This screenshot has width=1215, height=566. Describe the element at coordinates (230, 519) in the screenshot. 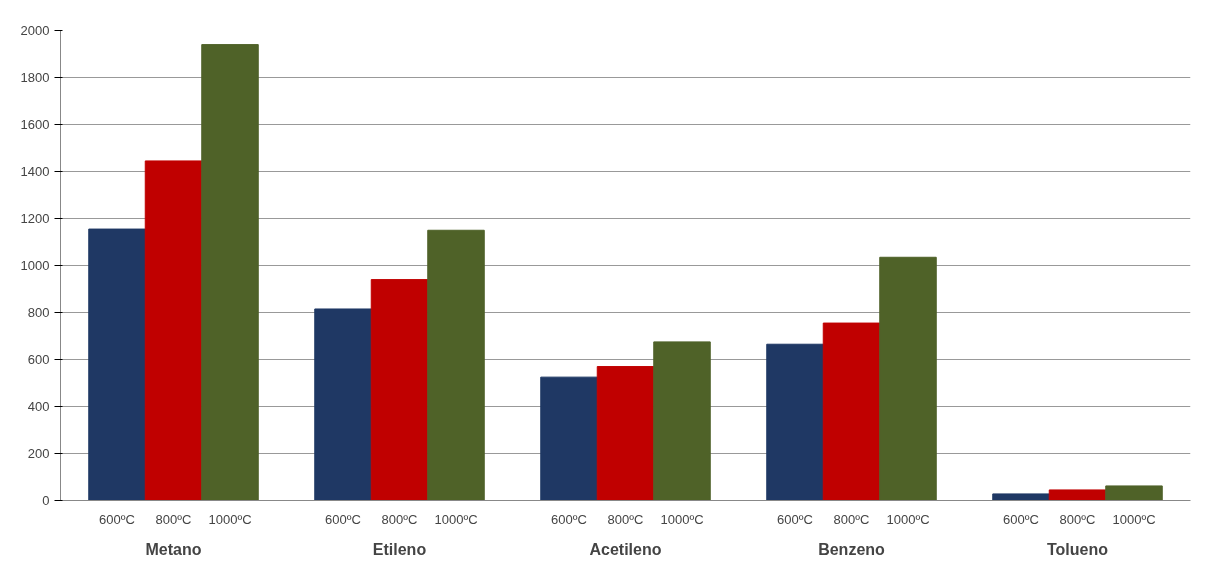

I see `series-label: 1000ºC` at that location.